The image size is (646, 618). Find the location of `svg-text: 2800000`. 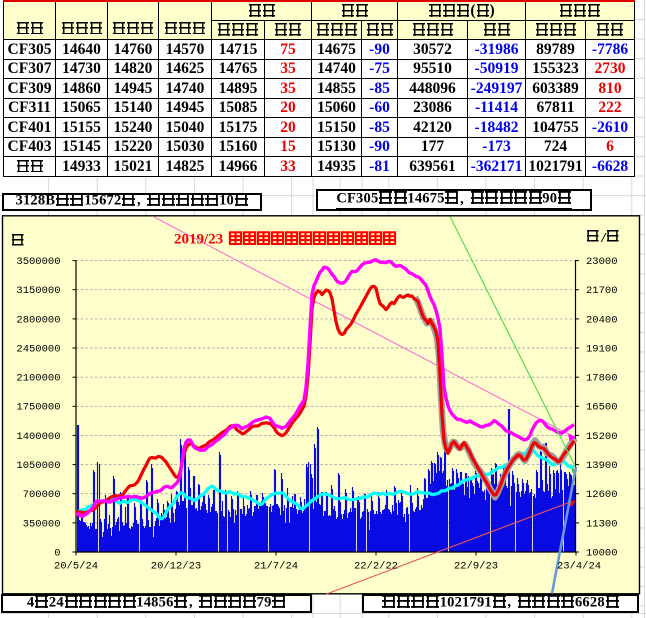

svg-text: 2800000 is located at coordinates (38, 320).